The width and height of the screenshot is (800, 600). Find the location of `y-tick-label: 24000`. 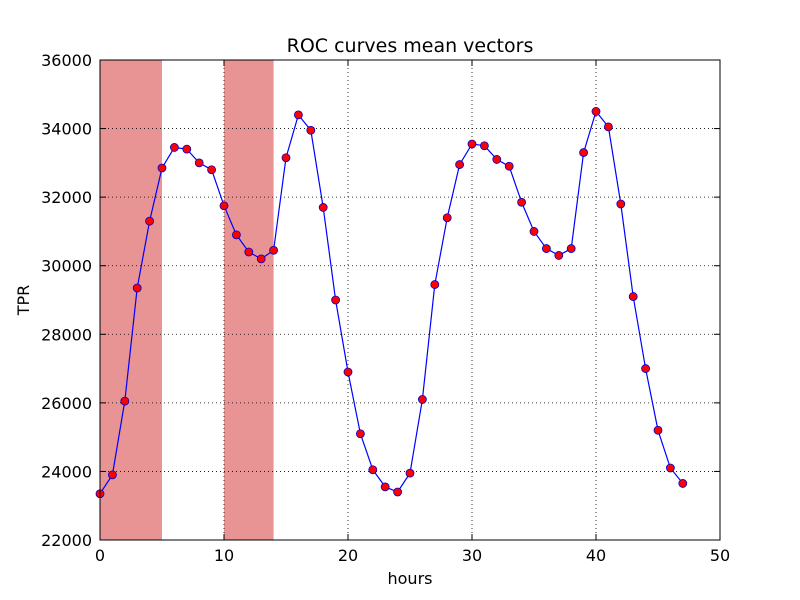

y-tick-label: 24000 is located at coordinates (66, 471).